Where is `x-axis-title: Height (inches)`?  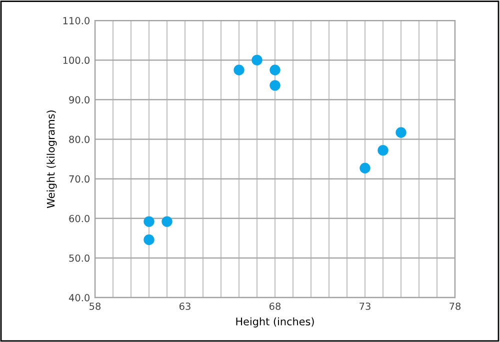 x-axis-title: Height (inches) is located at coordinates (275, 322).